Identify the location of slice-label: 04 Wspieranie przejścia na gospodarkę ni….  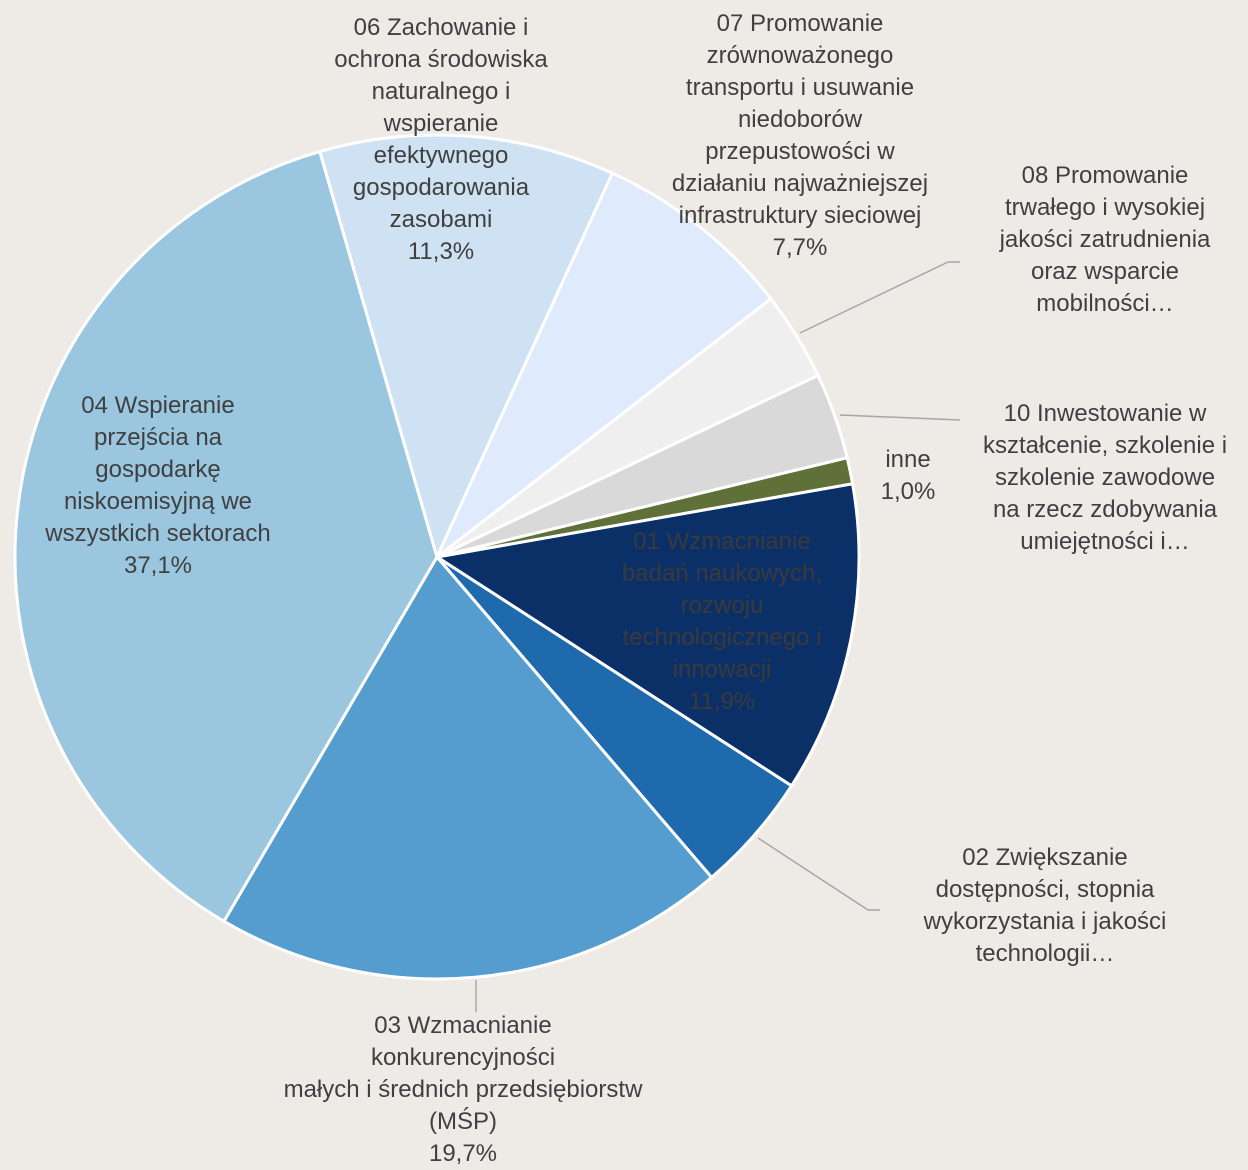
(169, 486).